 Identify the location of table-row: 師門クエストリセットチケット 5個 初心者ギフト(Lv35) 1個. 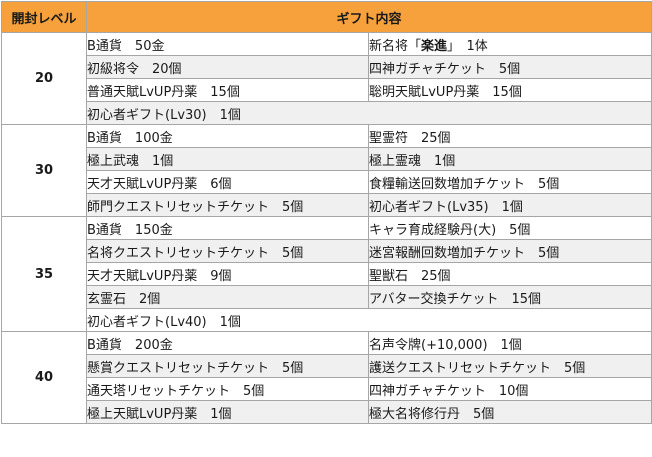
(327, 205).